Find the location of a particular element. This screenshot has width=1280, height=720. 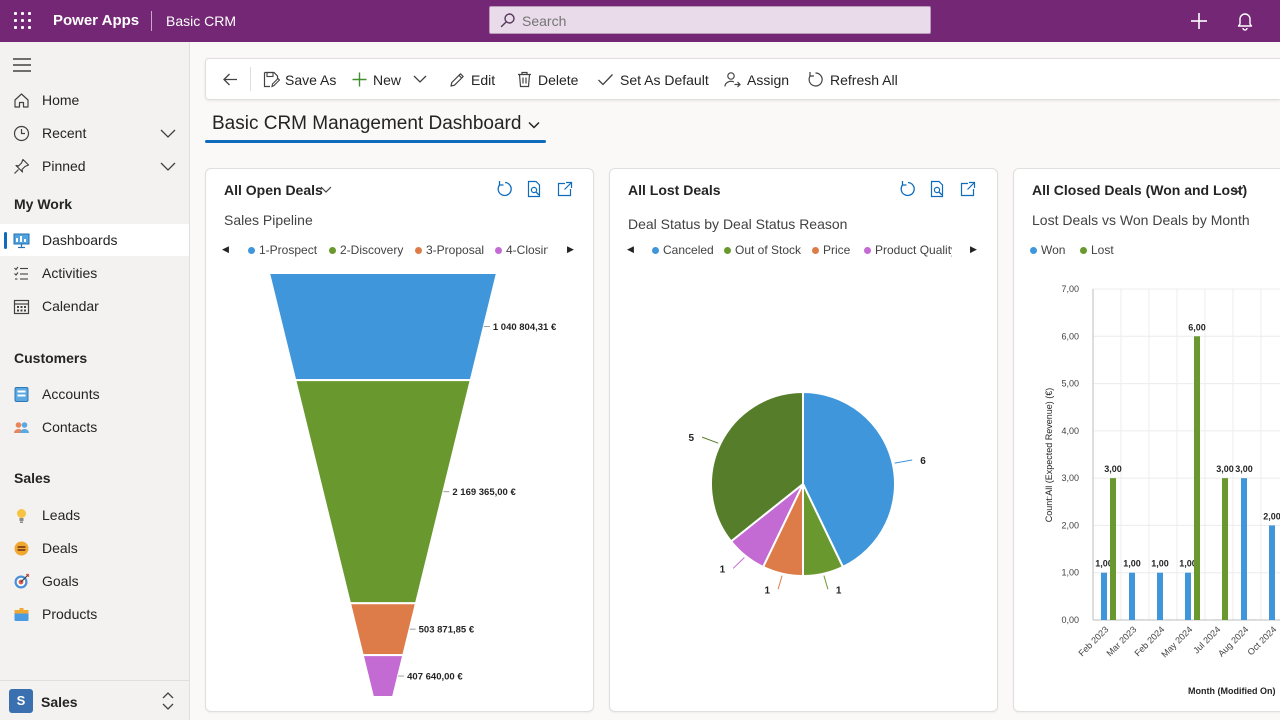

sidebar-item-leads: Leads is located at coordinates (94, 515).